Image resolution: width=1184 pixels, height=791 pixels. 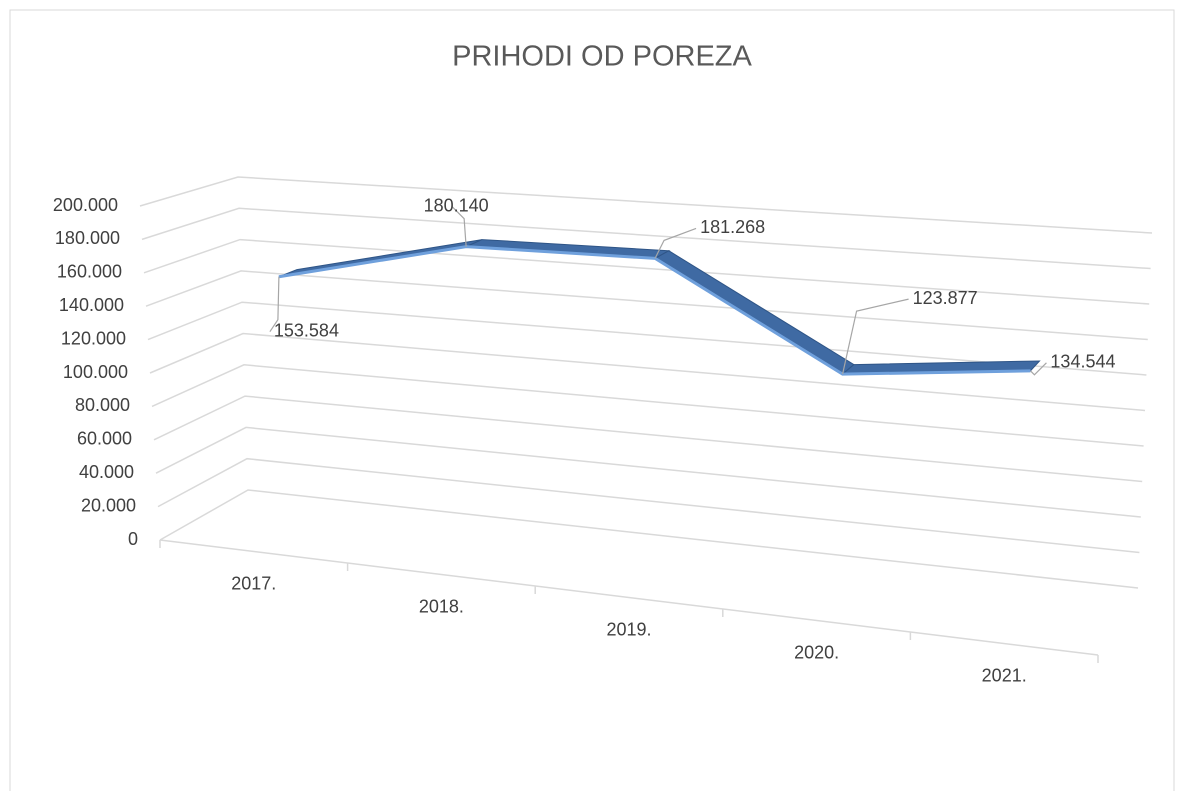 I want to click on data-label: 180.140, so click(x=456, y=205).